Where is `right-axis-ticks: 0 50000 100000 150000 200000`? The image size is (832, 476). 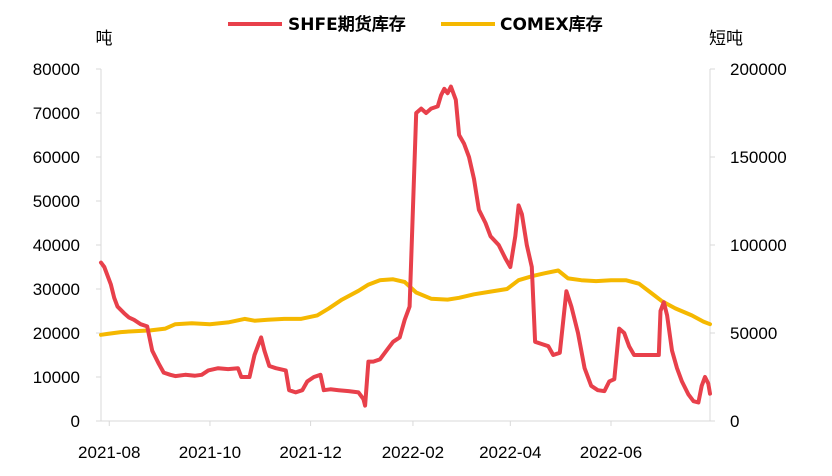 right-axis-ticks: 0 50000 100000 150000 200000 is located at coordinates (748, 245).